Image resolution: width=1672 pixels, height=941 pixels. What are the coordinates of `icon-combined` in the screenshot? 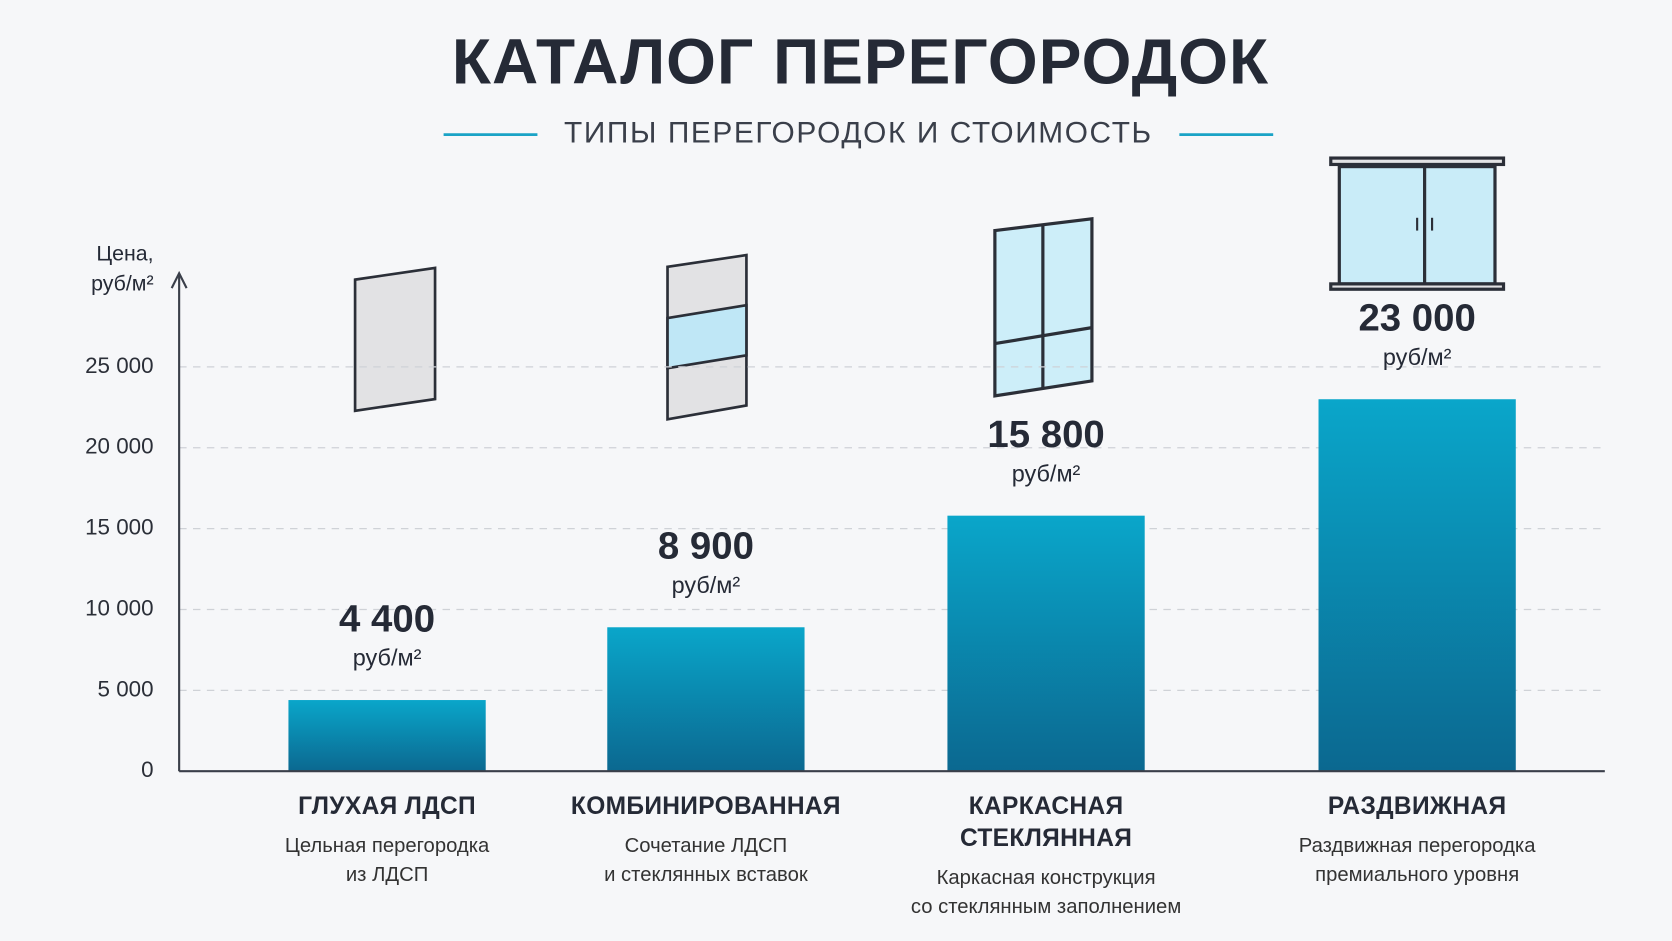 It's located at (707, 337).